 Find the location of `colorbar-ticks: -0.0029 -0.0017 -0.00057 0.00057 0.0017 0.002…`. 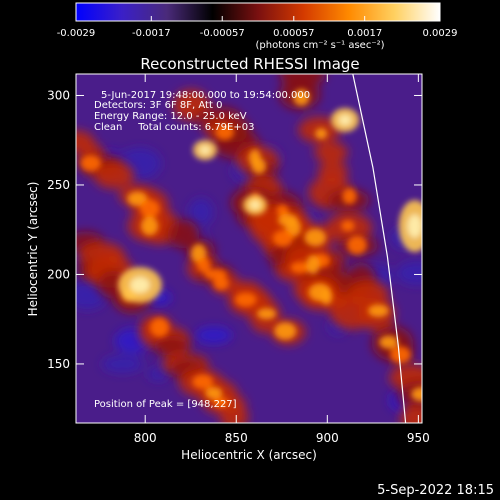

colorbar-ticks: -0.0029 -0.0017 -0.00057 0.00057 0.0017 0.002… is located at coordinates (257, 27).